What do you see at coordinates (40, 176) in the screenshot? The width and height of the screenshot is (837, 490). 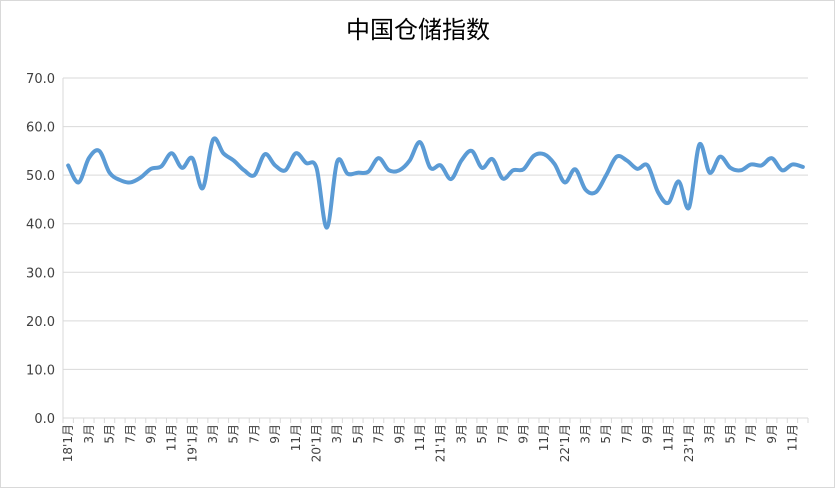 I see `y-tick-label: 50.0` at bounding box center [40, 176].